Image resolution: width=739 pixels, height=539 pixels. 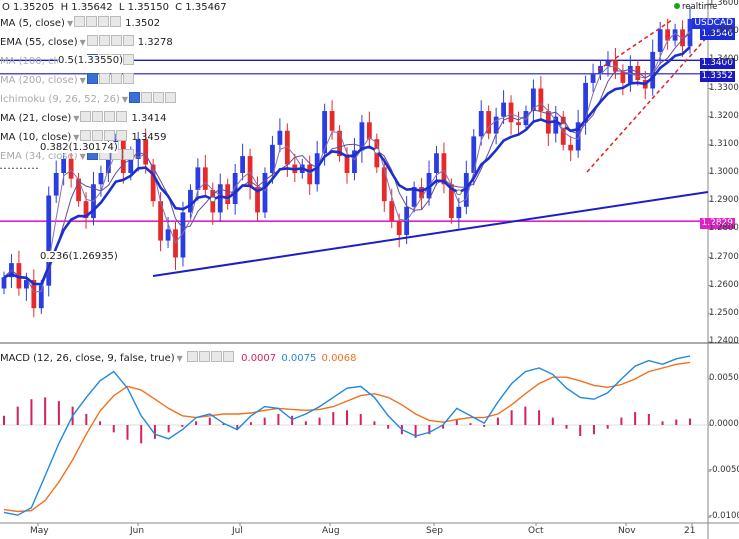 What do you see at coordinates (724, 228) in the screenshot?
I see `price-tick-label: 1.2800` at bounding box center [724, 228].